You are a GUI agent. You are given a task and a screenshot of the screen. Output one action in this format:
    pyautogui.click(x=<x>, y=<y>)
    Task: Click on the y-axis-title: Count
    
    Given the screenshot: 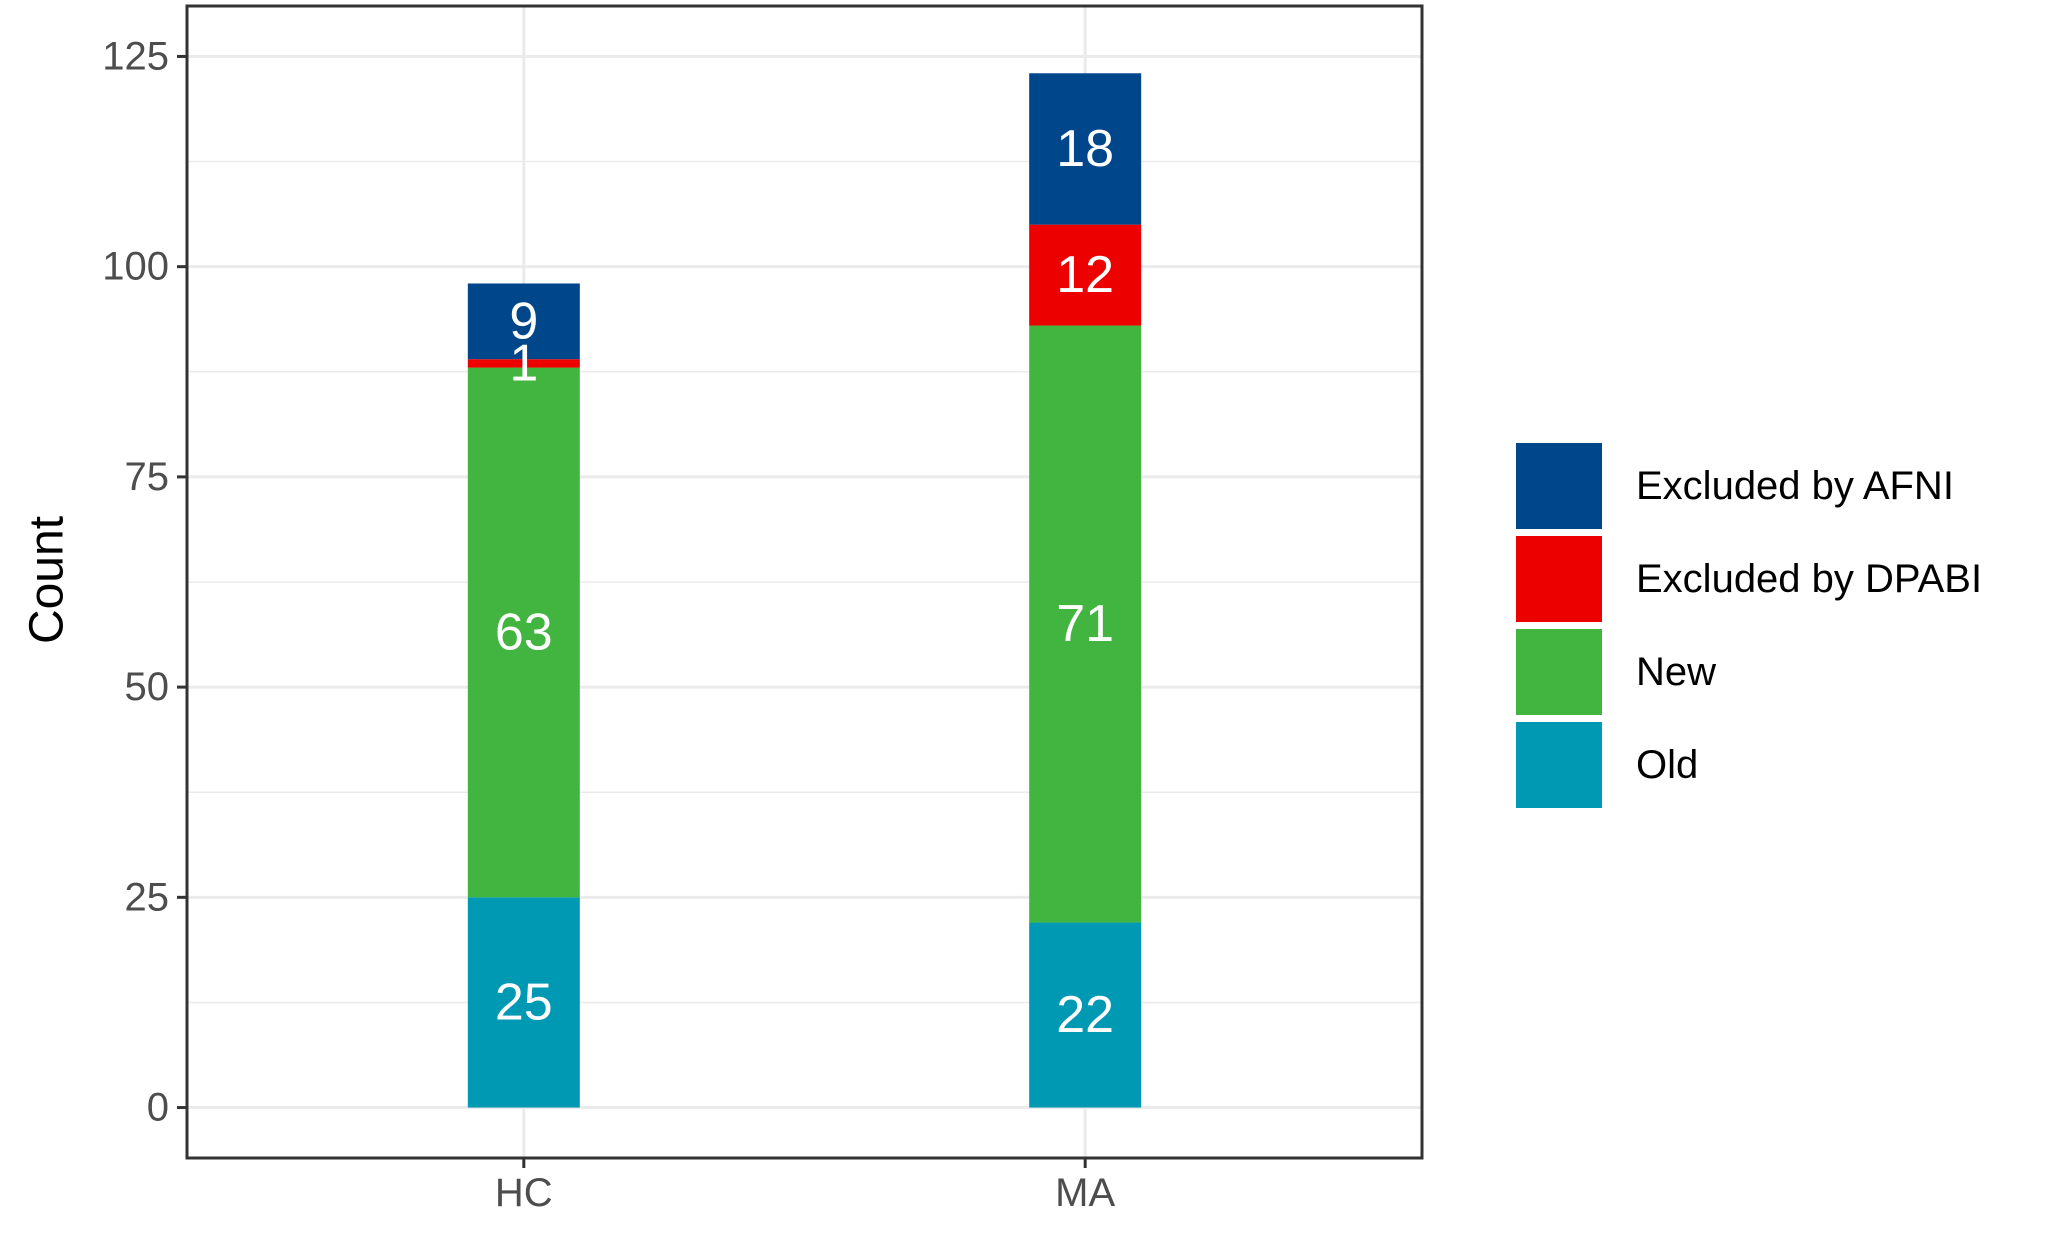 What is the action you would take?
    pyautogui.click(x=47, y=580)
    